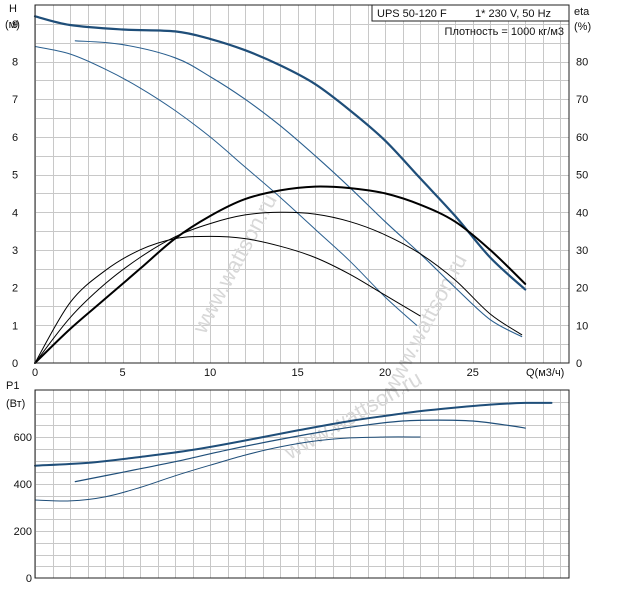 This screenshot has height=615, width=624. I want to click on x-tick-label: 5, so click(122, 373).